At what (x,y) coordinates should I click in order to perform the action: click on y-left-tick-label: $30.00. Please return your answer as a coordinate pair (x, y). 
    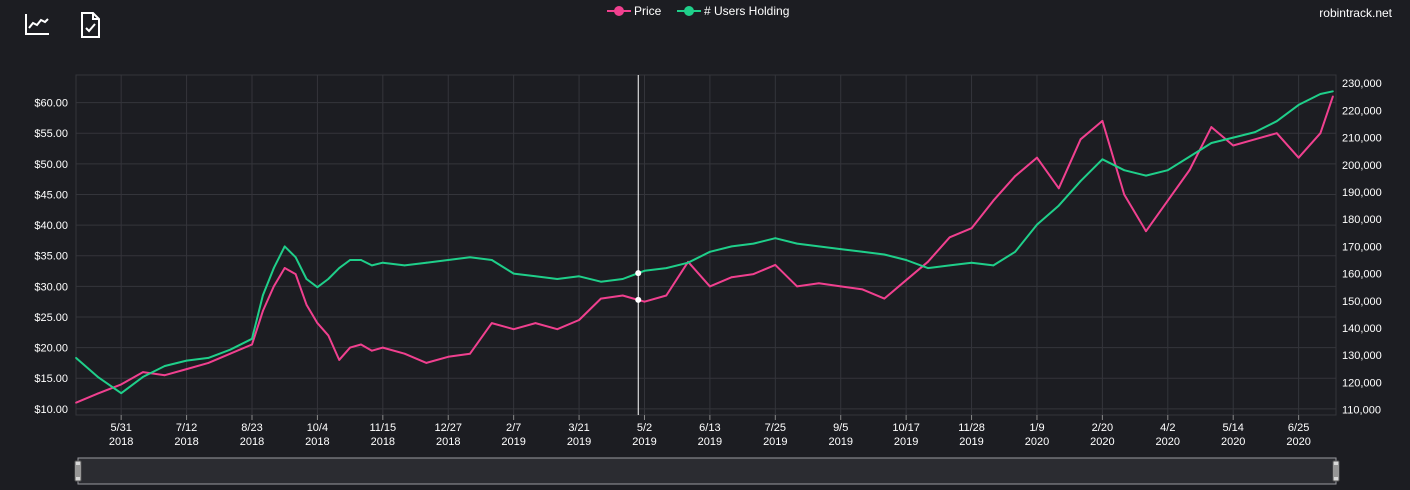
    Looking at the image, I should click on (51, 287).